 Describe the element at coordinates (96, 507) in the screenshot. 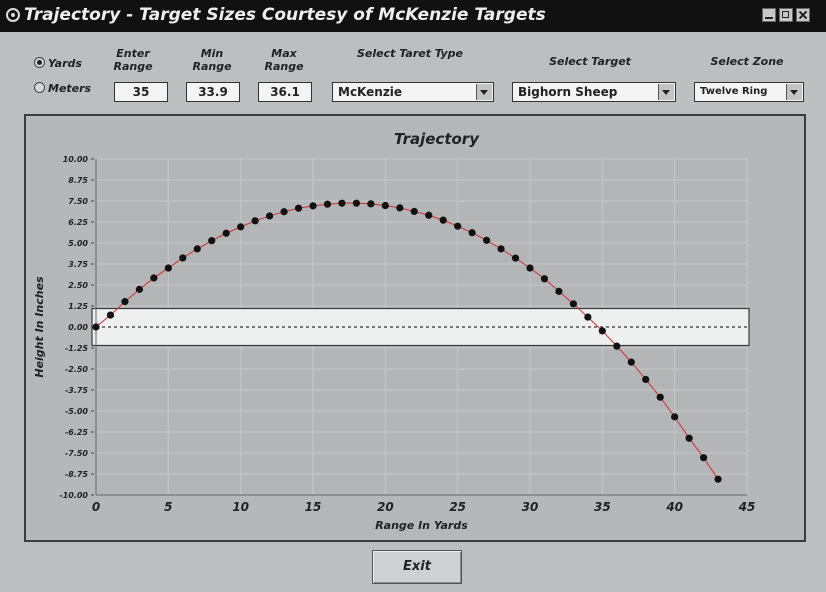

I see `x-tick-label: 0` at that location.